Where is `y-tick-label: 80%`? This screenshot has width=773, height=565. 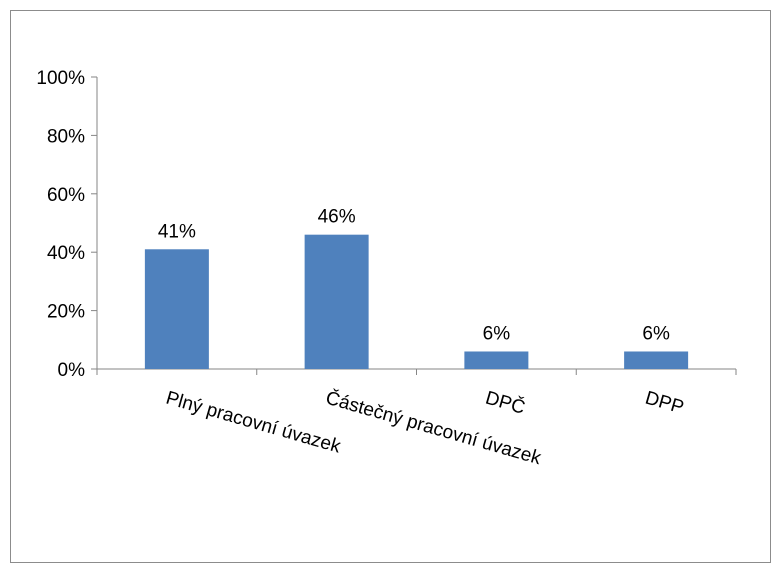 y-tick-label: 80% is located at coordinates (66, 136).